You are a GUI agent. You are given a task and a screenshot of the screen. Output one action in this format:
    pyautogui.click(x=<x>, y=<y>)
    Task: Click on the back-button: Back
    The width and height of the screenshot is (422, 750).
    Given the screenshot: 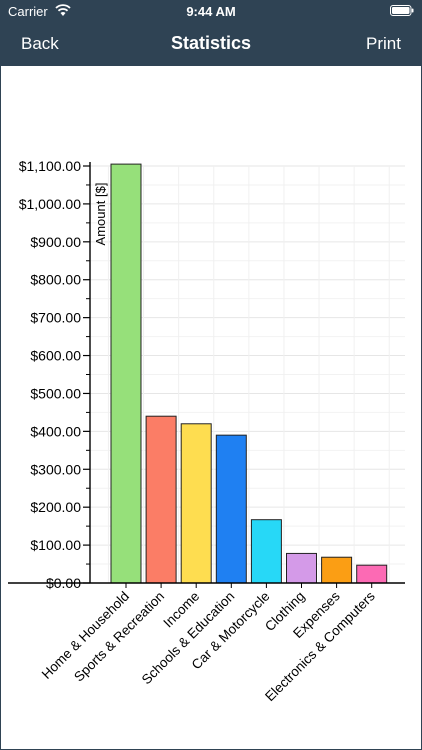 What is the action you would take?
    pyautogui.click(x=40, y=43)
    